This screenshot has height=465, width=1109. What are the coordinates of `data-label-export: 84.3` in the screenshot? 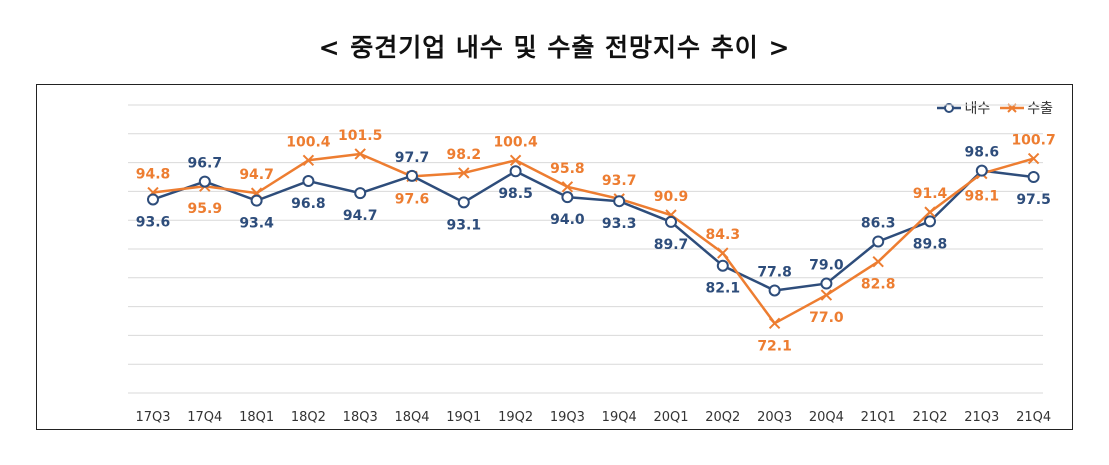 It's located at (723, 235).